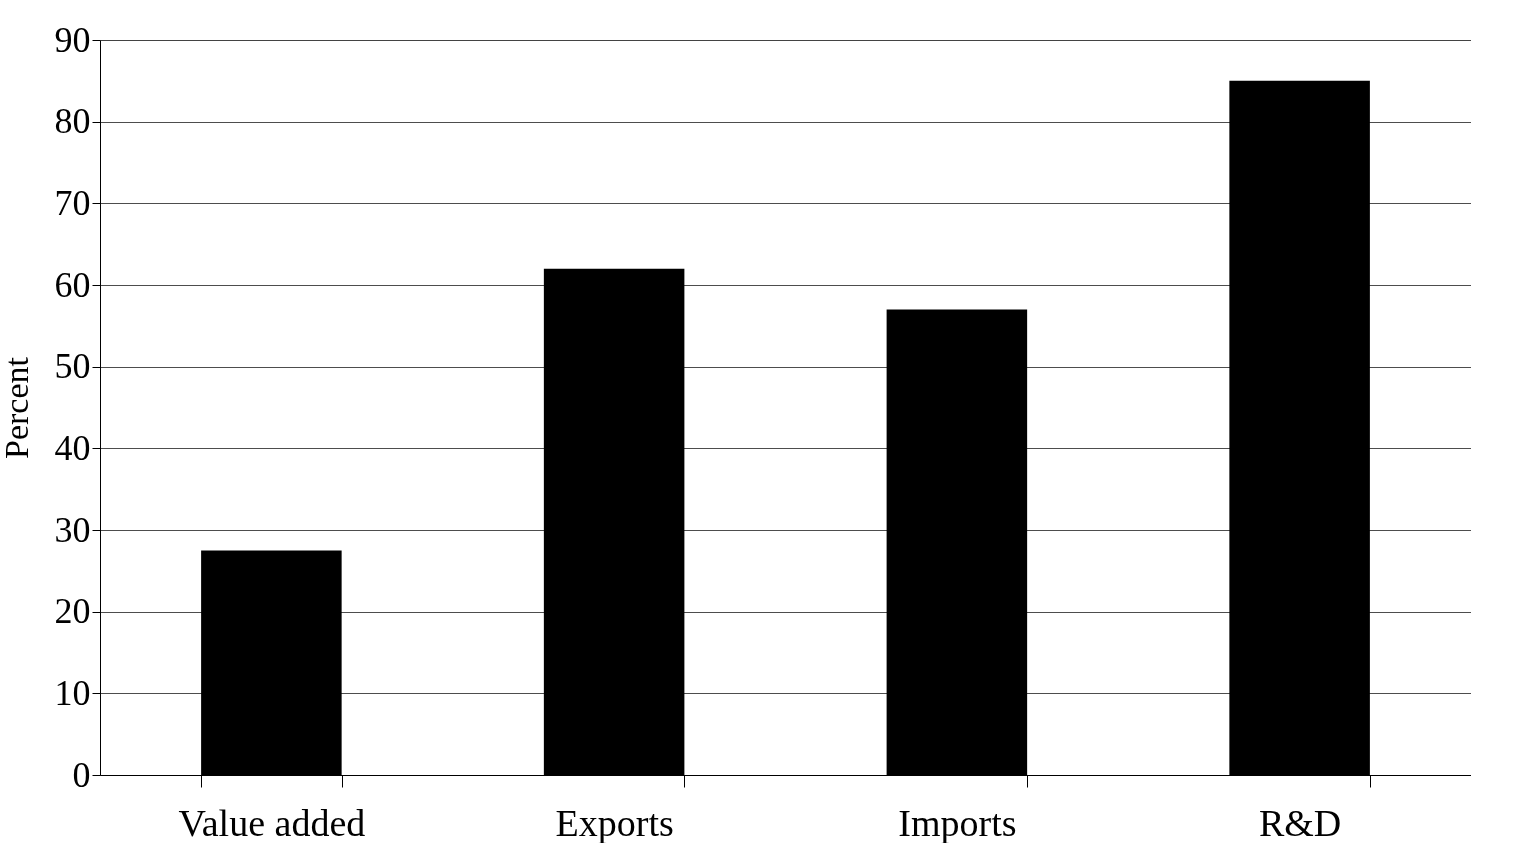 The width and height of the screenshot is (1528, 852). Describe the element at coordinates (72, 692) in the screenshot. I see `y-tick-label: 10` at that location.